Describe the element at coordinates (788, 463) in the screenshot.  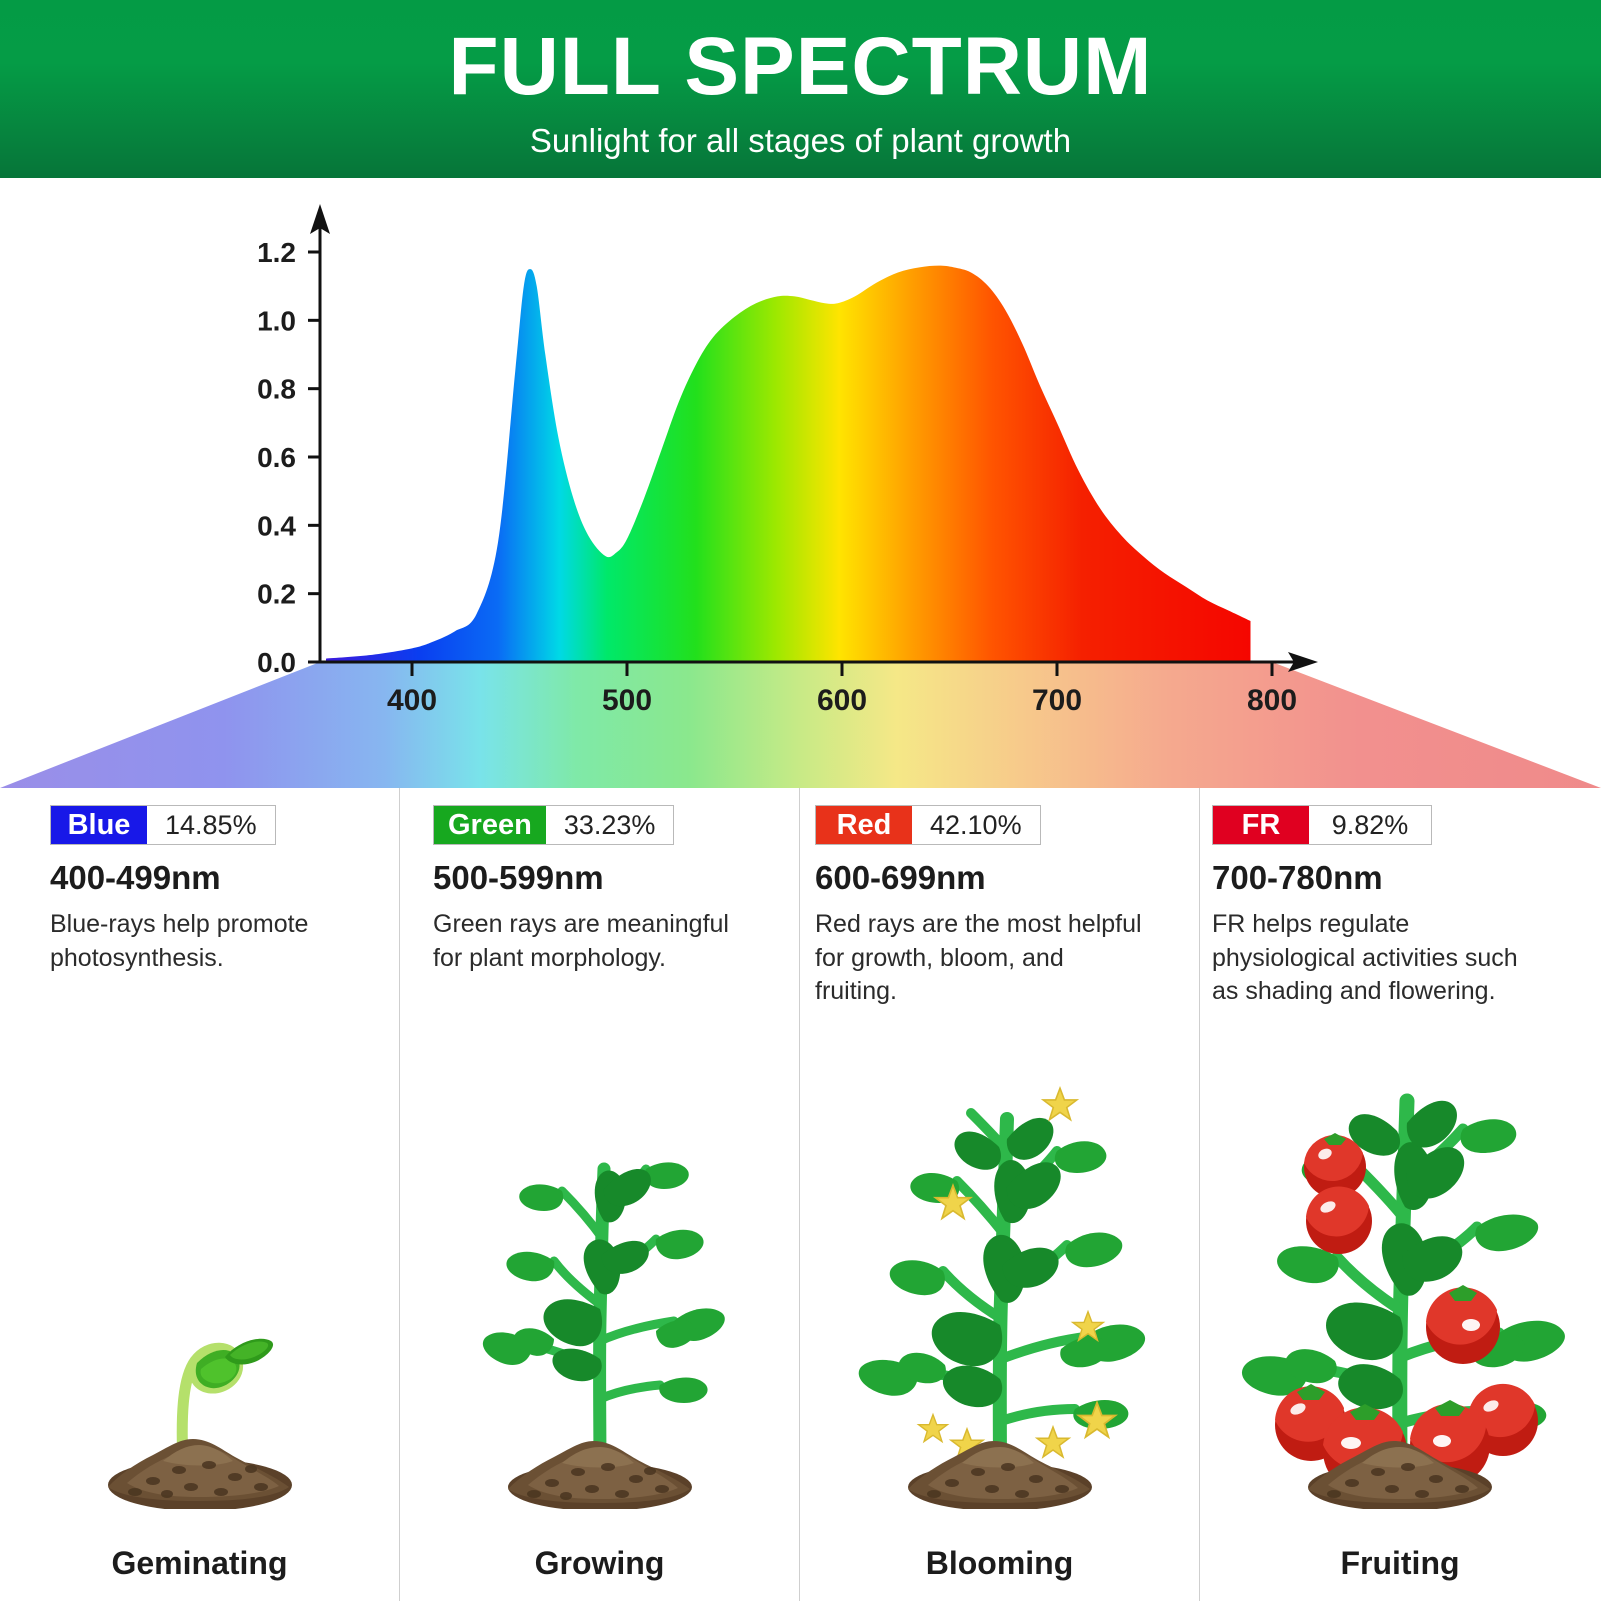
I see `spectrum-curve-path` at that location.